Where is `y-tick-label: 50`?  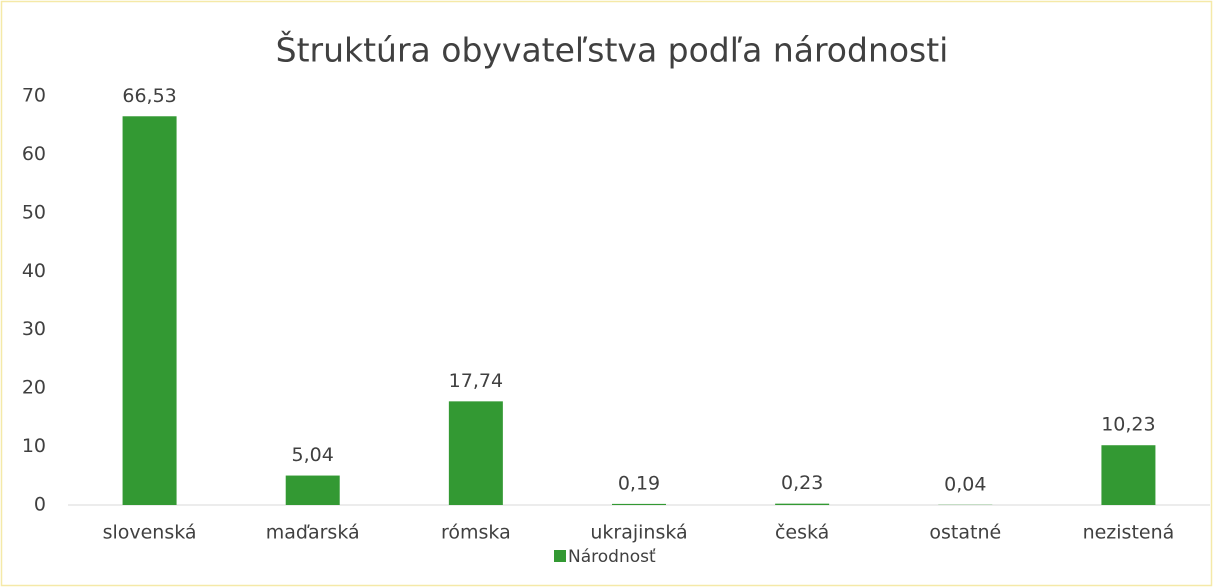 y-tick-label: 50 is located at coordinates (34, 212).